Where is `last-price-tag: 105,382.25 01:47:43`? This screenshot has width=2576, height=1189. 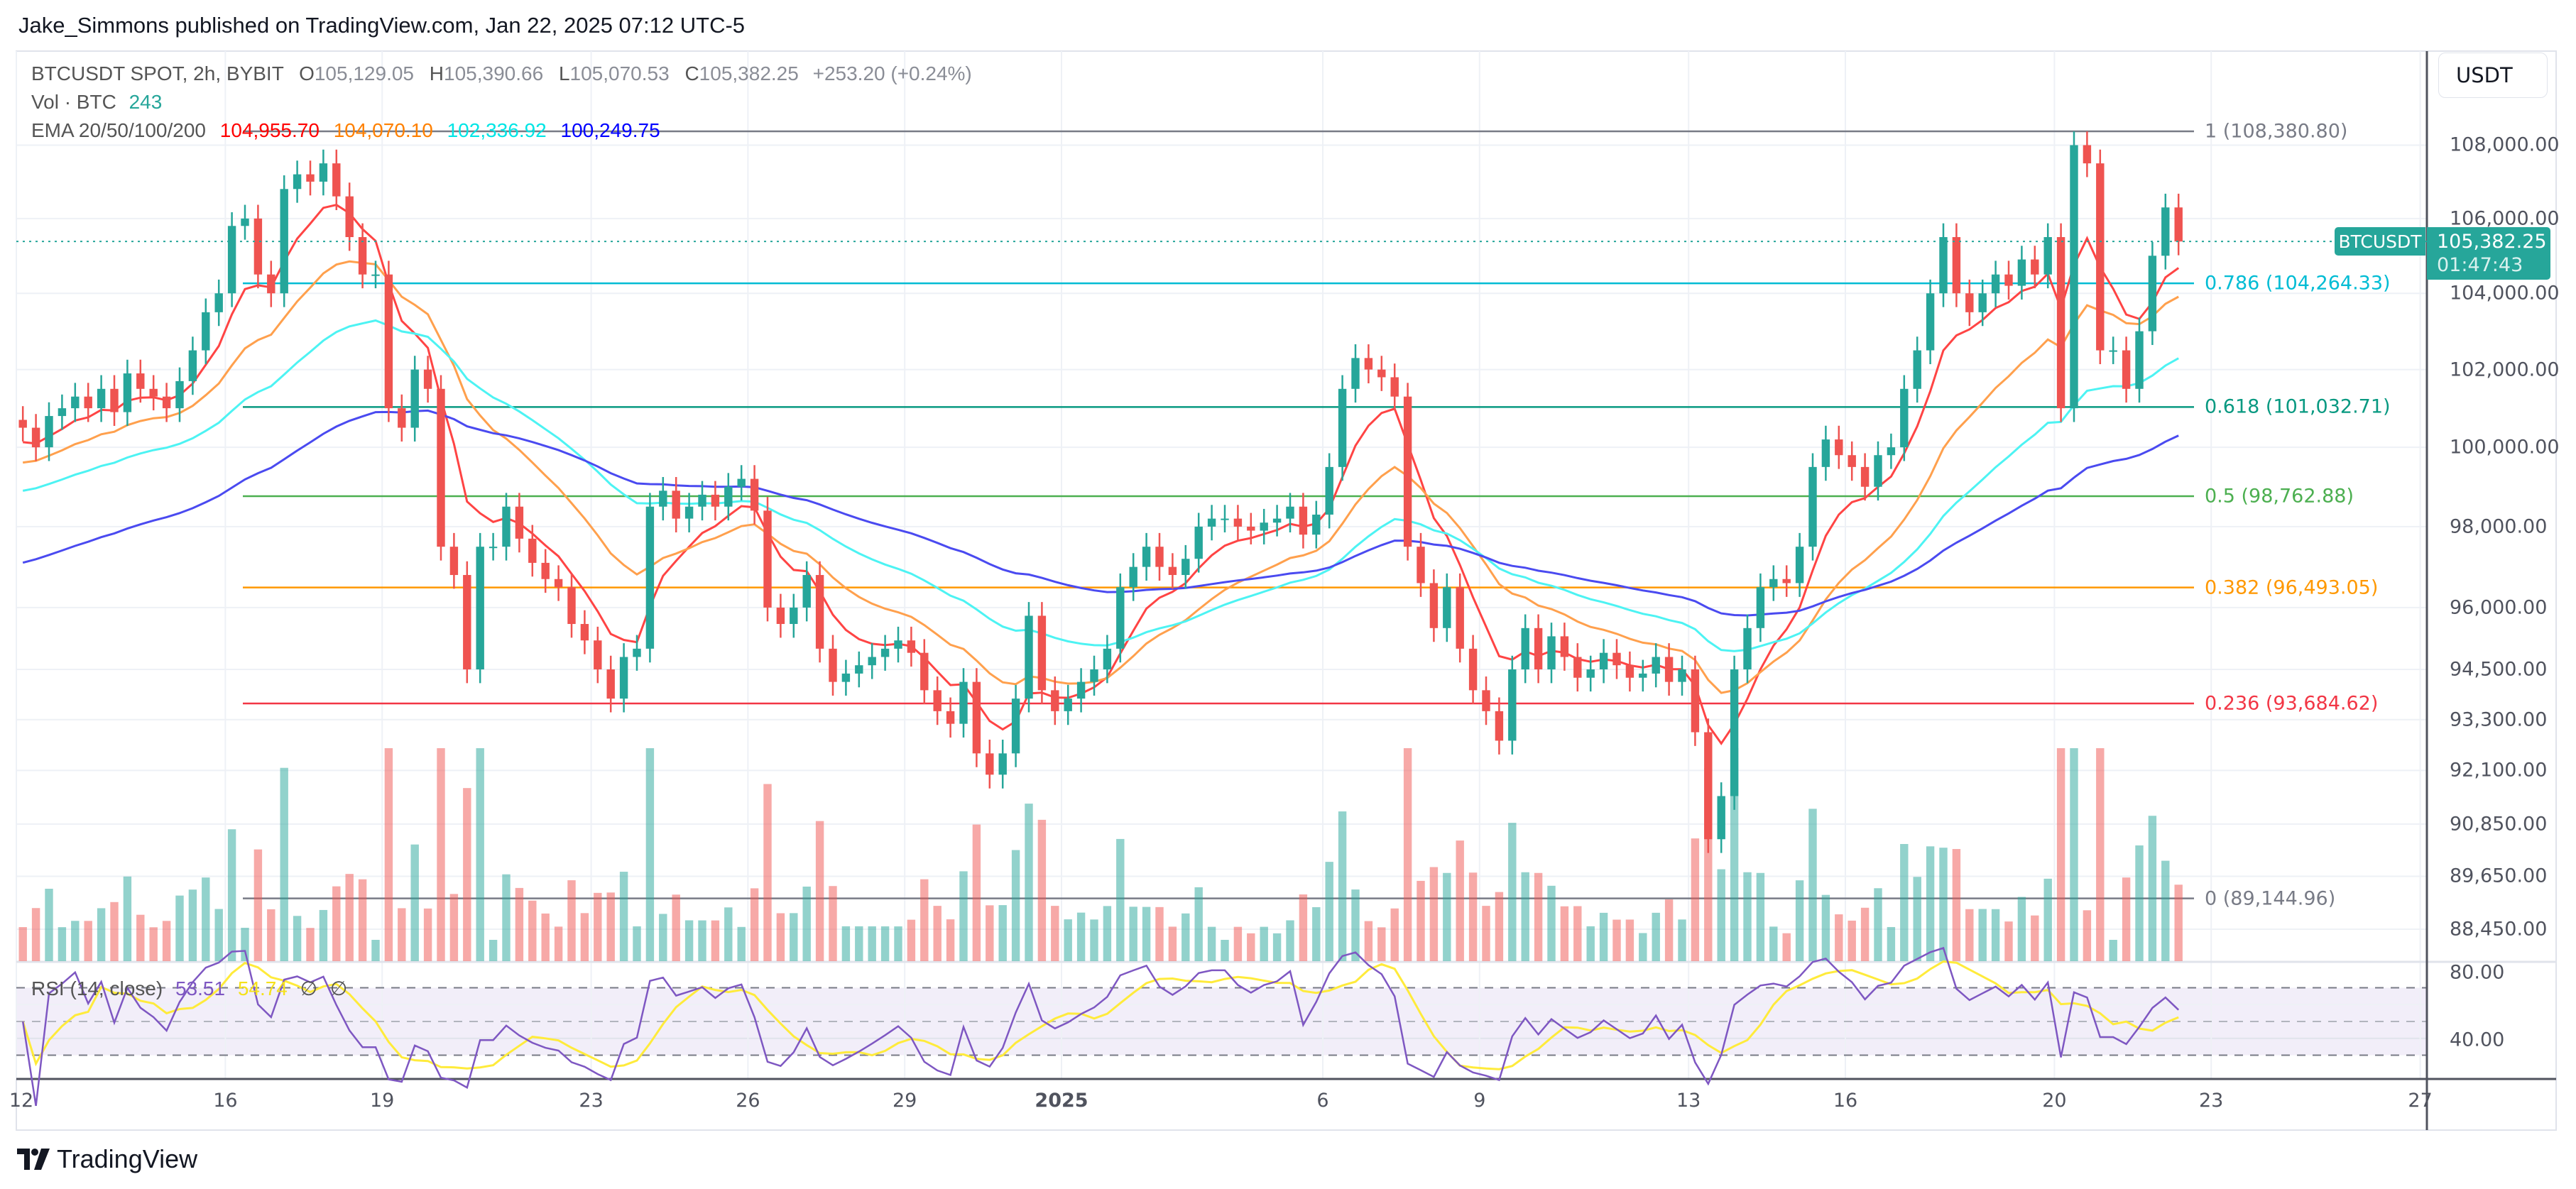 last-price-tag: 105,382.25 01:47:43 is located at coordinates (2488, 253).